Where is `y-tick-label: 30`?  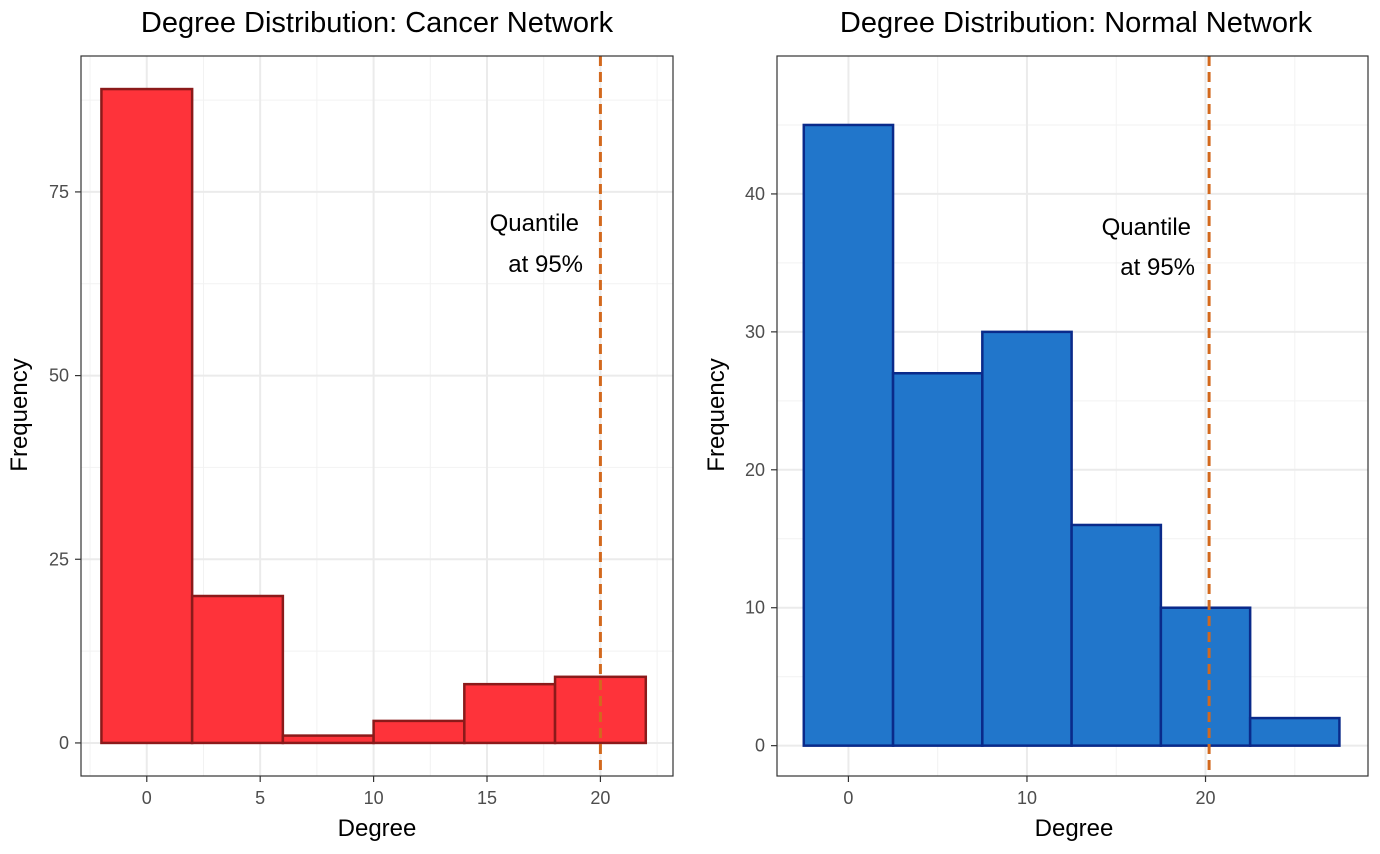 y-tick-label: 30 is located at coordinates (755, 332).